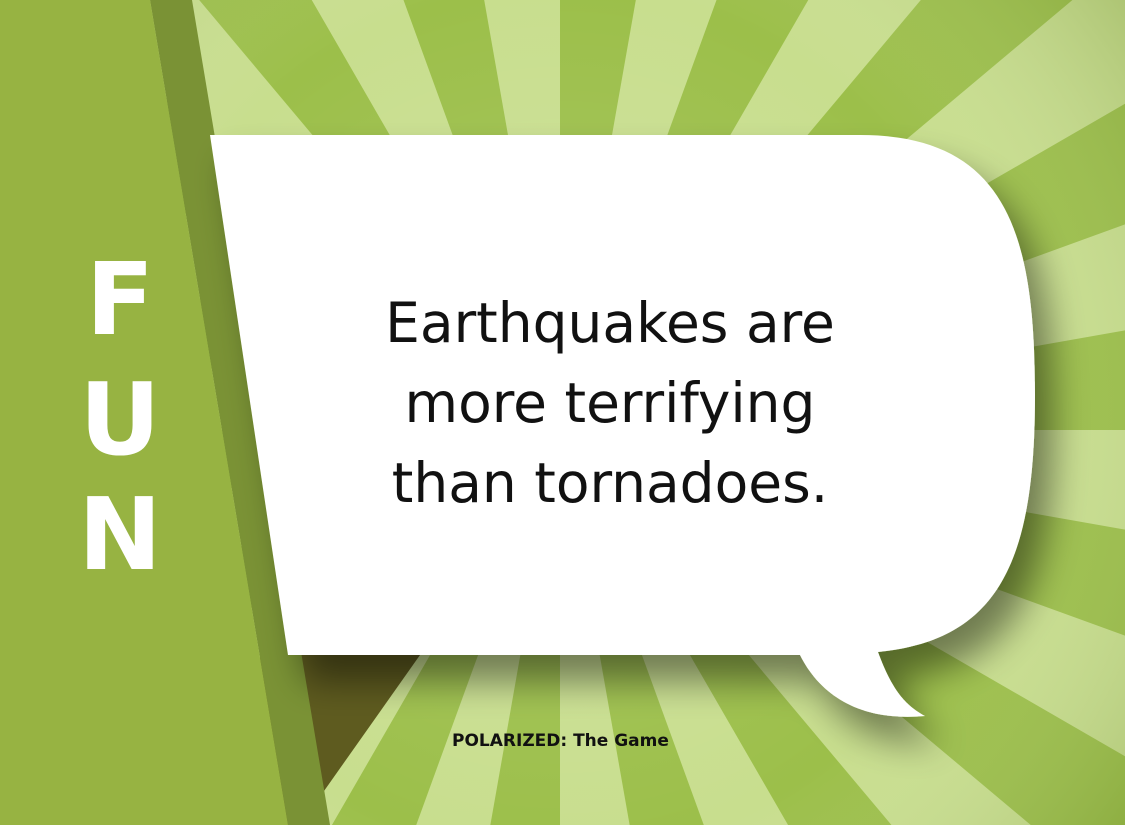  Describe the element at coordinates (120, 299) in the screenshot. I see `category-letter-f: F` at that location.